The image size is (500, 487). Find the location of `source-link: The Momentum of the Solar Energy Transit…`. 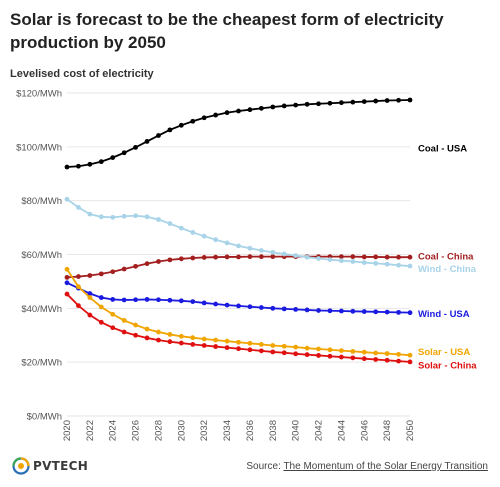

source-link: The Momentum of the Solar Energy Transit… is located at coordinates (385, 466).